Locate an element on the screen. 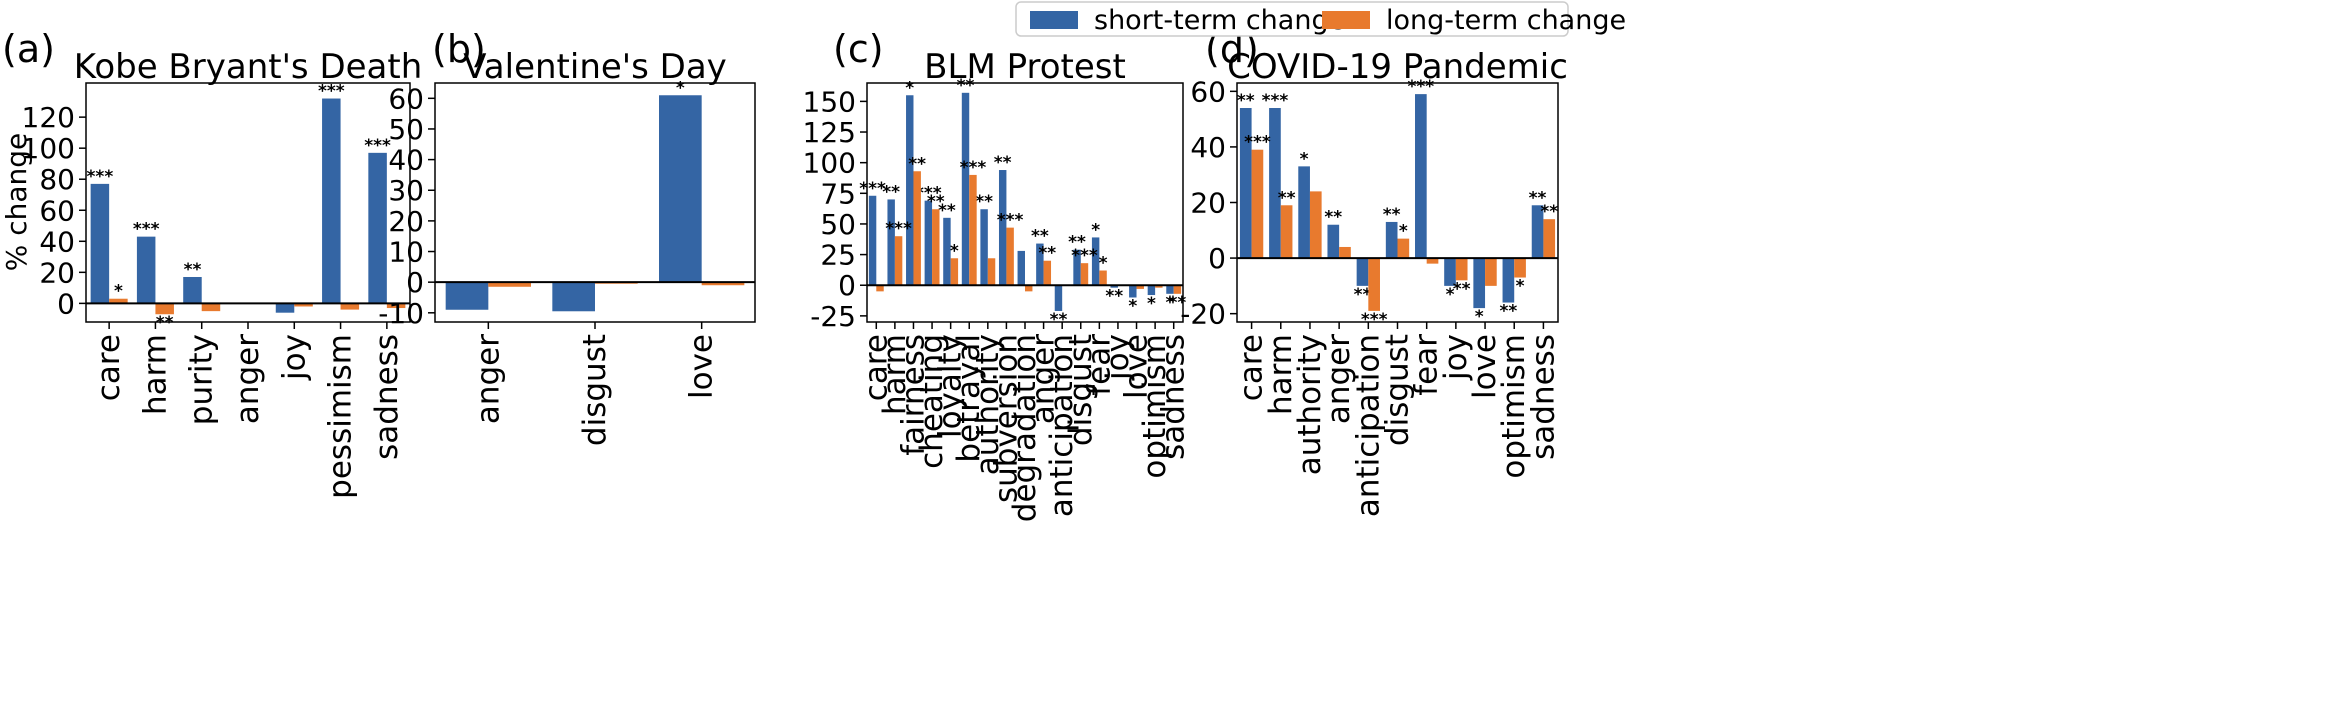 This screenshot has height=704, width=2326. y-tick-label: 60 is located at coordinates (1208, 91).